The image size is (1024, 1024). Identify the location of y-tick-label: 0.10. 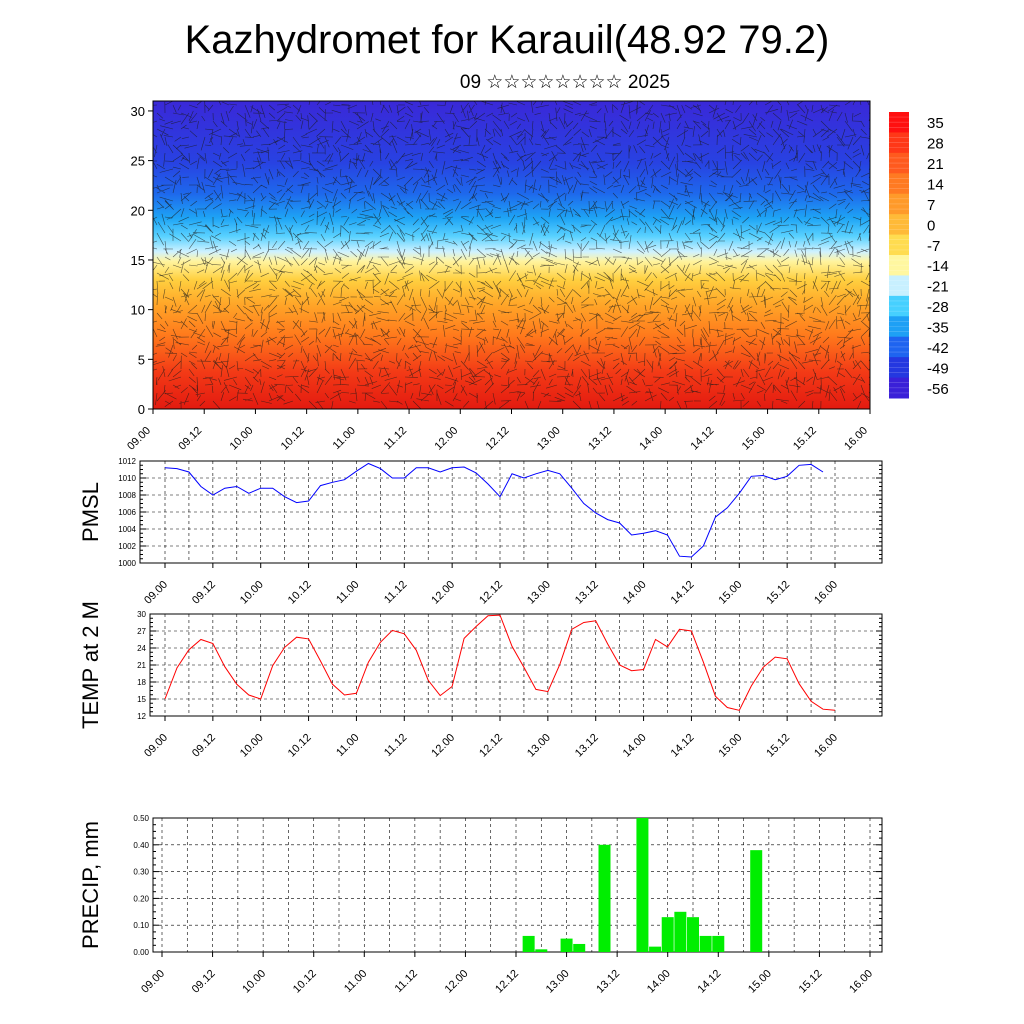
(141, 925).